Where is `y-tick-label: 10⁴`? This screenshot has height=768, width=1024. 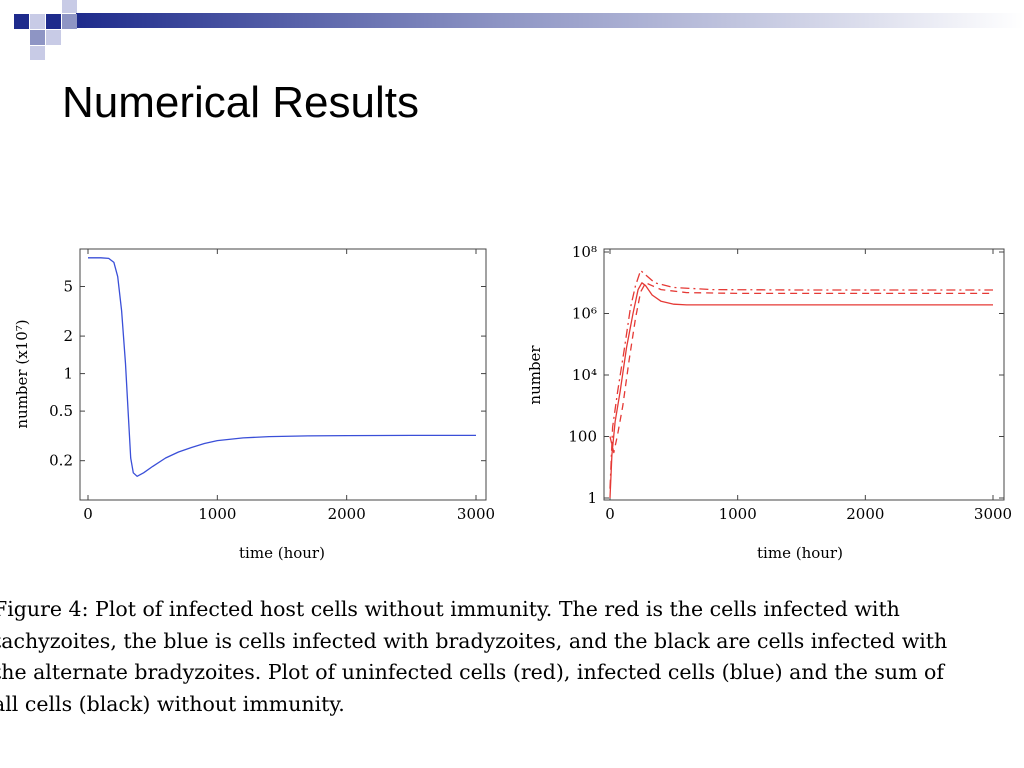 y-tick-label: 10⁴ is located at coordinates (584, 375).